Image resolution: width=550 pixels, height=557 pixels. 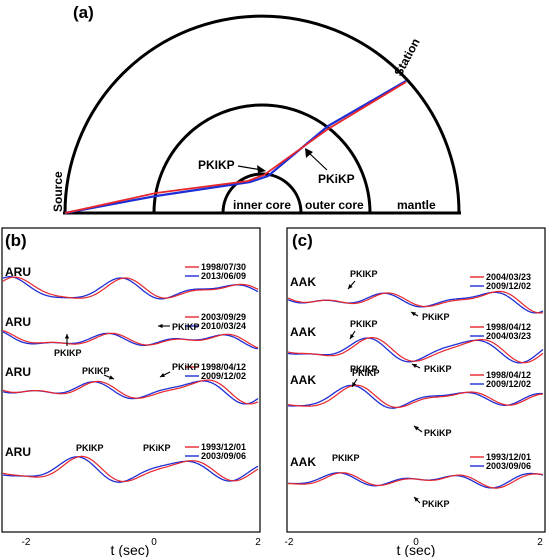 I want to click on tick-b-2: 2, so click(x=258, y=542).